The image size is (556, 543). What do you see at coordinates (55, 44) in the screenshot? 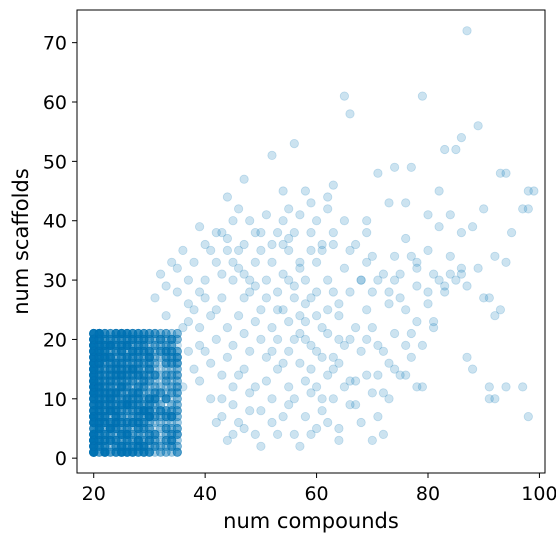
I see `y-tick-label: 70` at bounding box center [55, 44].